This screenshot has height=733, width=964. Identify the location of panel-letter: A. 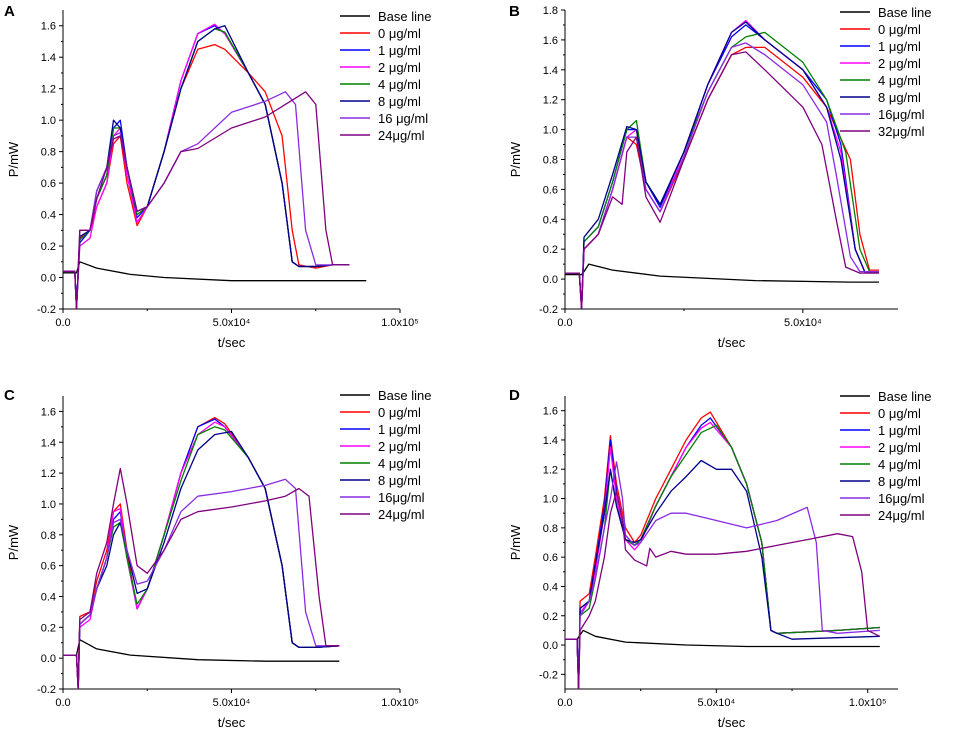
(9, 11).